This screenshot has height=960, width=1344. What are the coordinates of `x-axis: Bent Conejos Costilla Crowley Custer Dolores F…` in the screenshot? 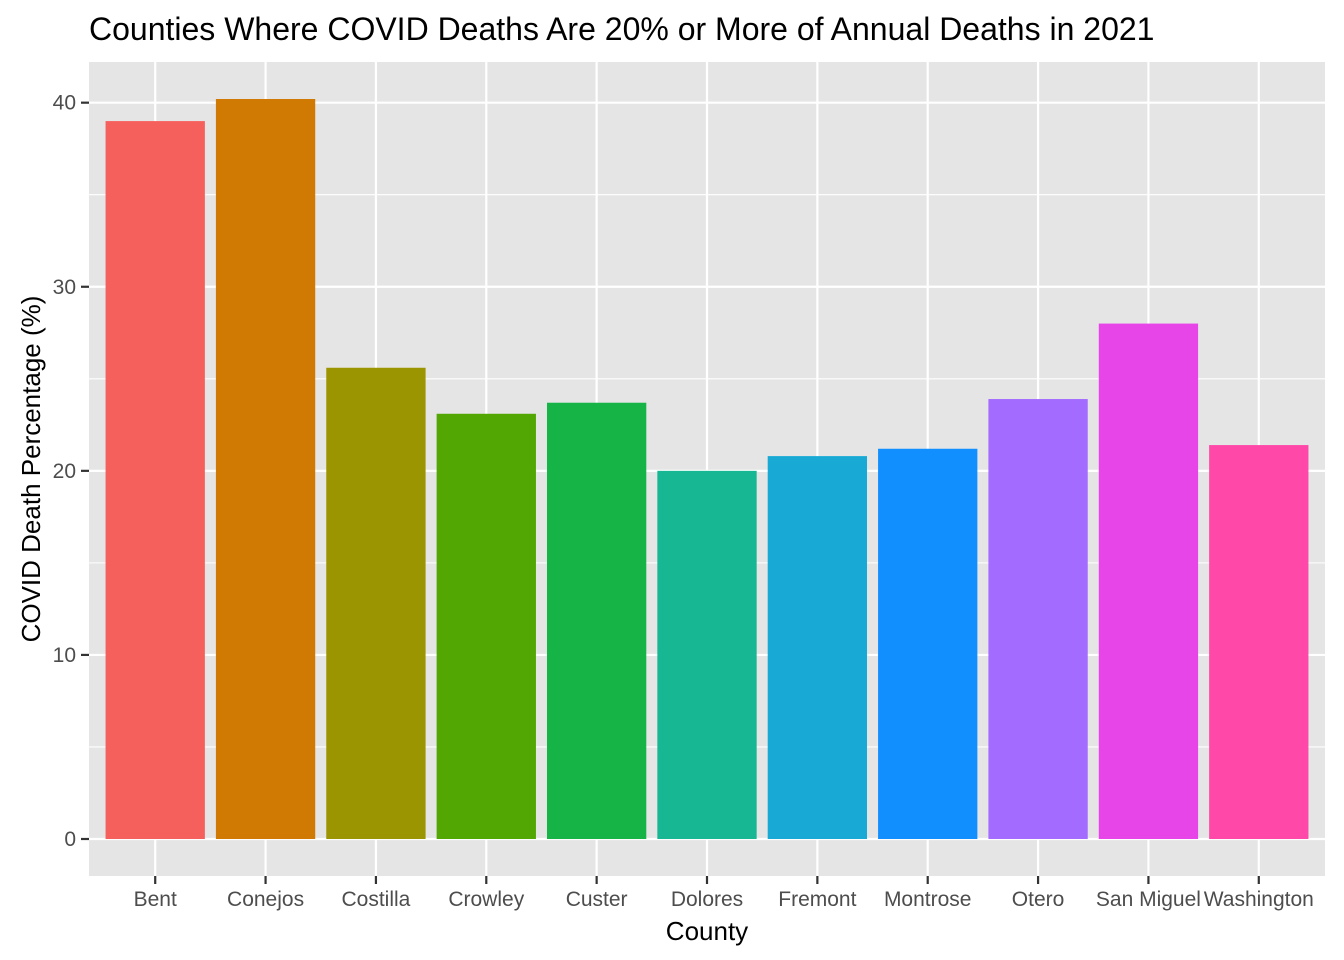 It's located at (724, 893).